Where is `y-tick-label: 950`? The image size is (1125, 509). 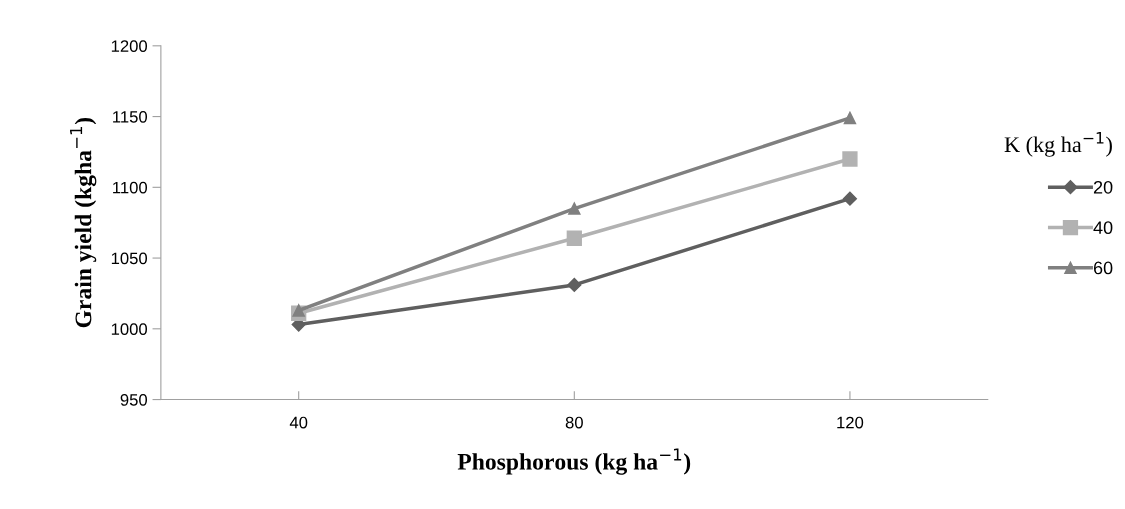 y-tick-label: 950 is located at coordinates (134, 399).